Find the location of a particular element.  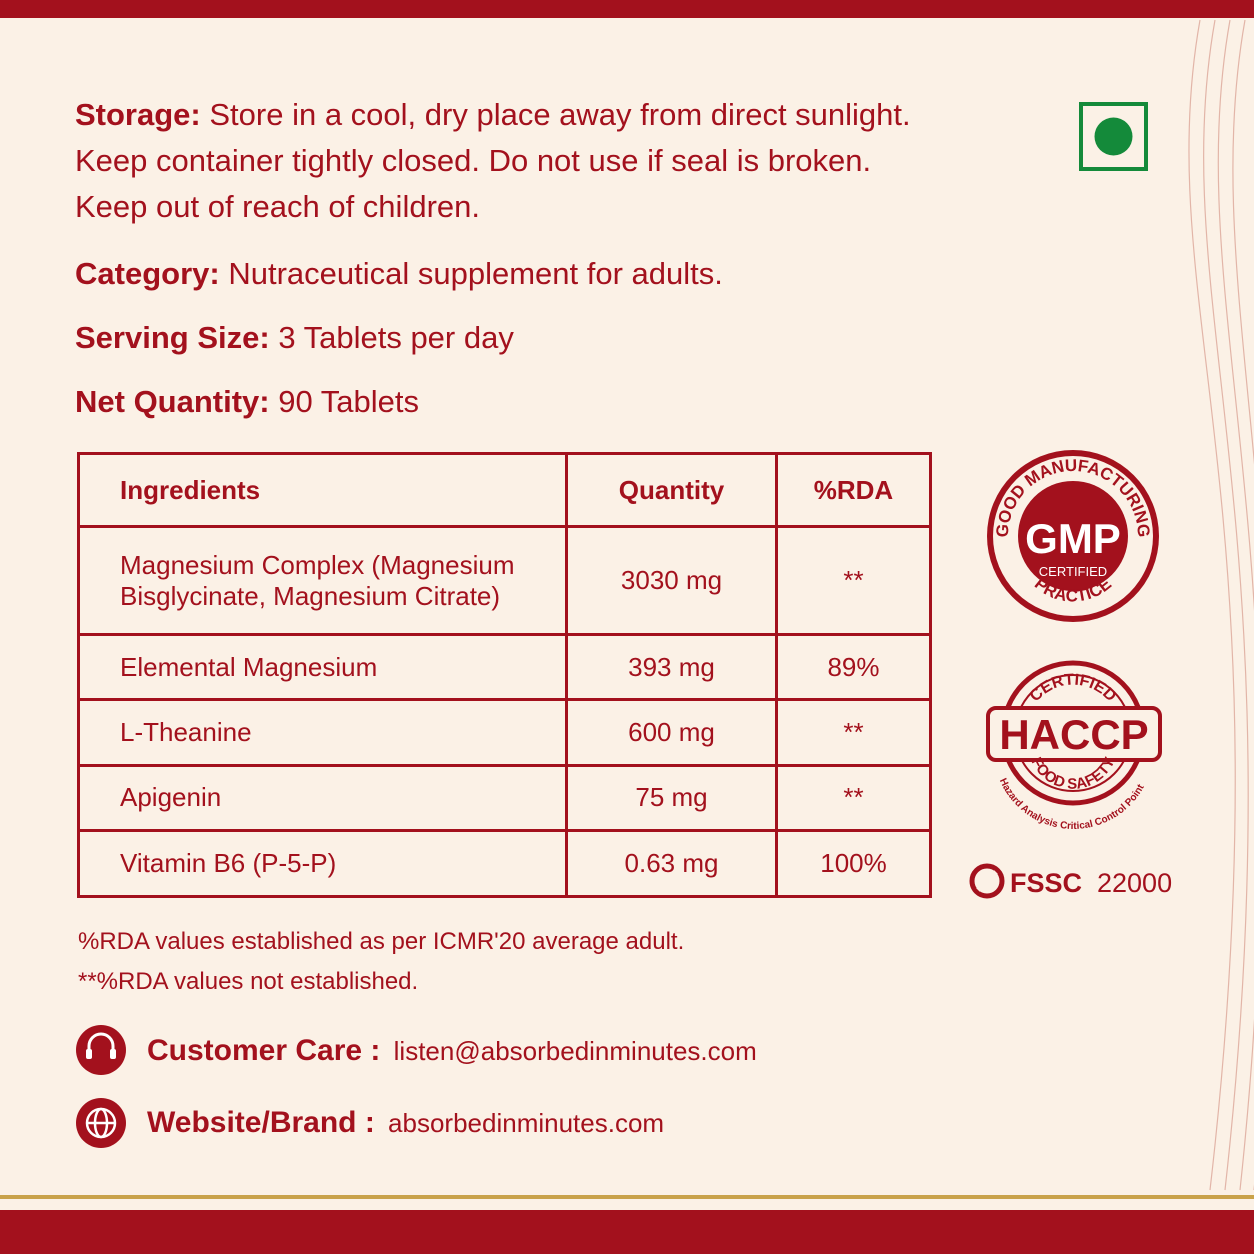

contact-value: absorbedinminutes.com is located at coordinates (526, 1123).